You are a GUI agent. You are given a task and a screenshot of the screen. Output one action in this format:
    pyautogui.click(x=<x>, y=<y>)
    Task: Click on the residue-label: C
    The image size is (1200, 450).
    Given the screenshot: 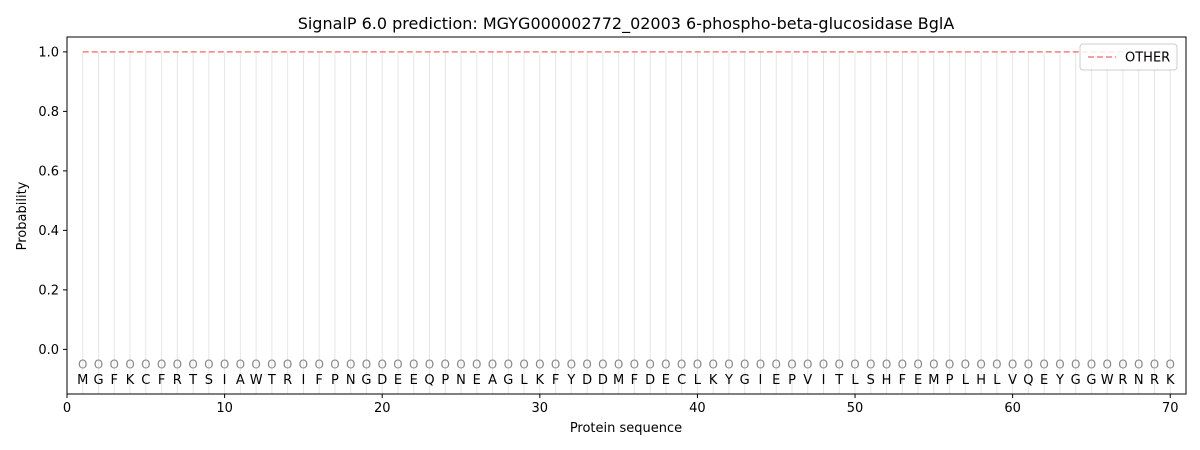 What is the action you would take?
    pyautogui.click(x=145, y=380)
    